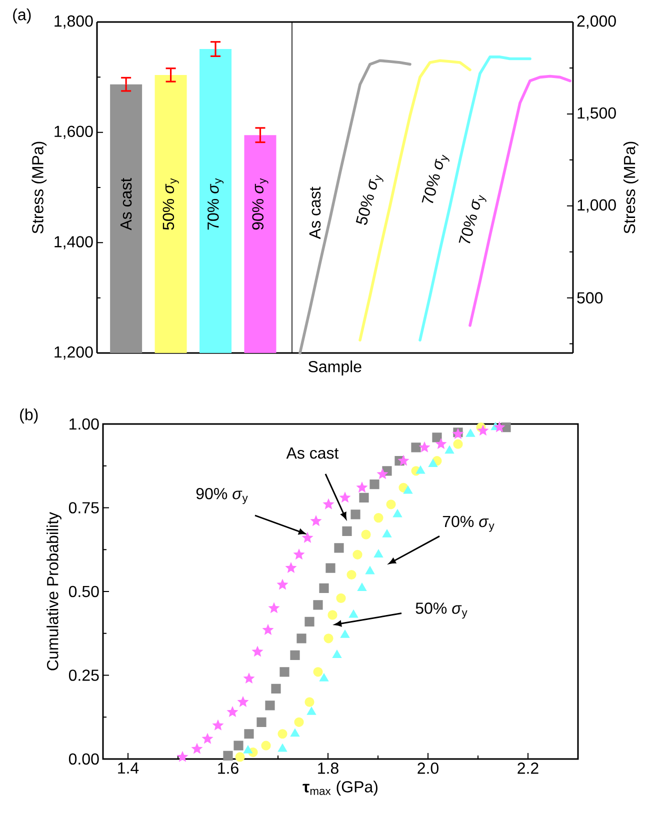 The height and width of the screenshot is (815, 646). I want to click on x-axis-title: τ$_{max}$ (GPa), so click(340, 788).